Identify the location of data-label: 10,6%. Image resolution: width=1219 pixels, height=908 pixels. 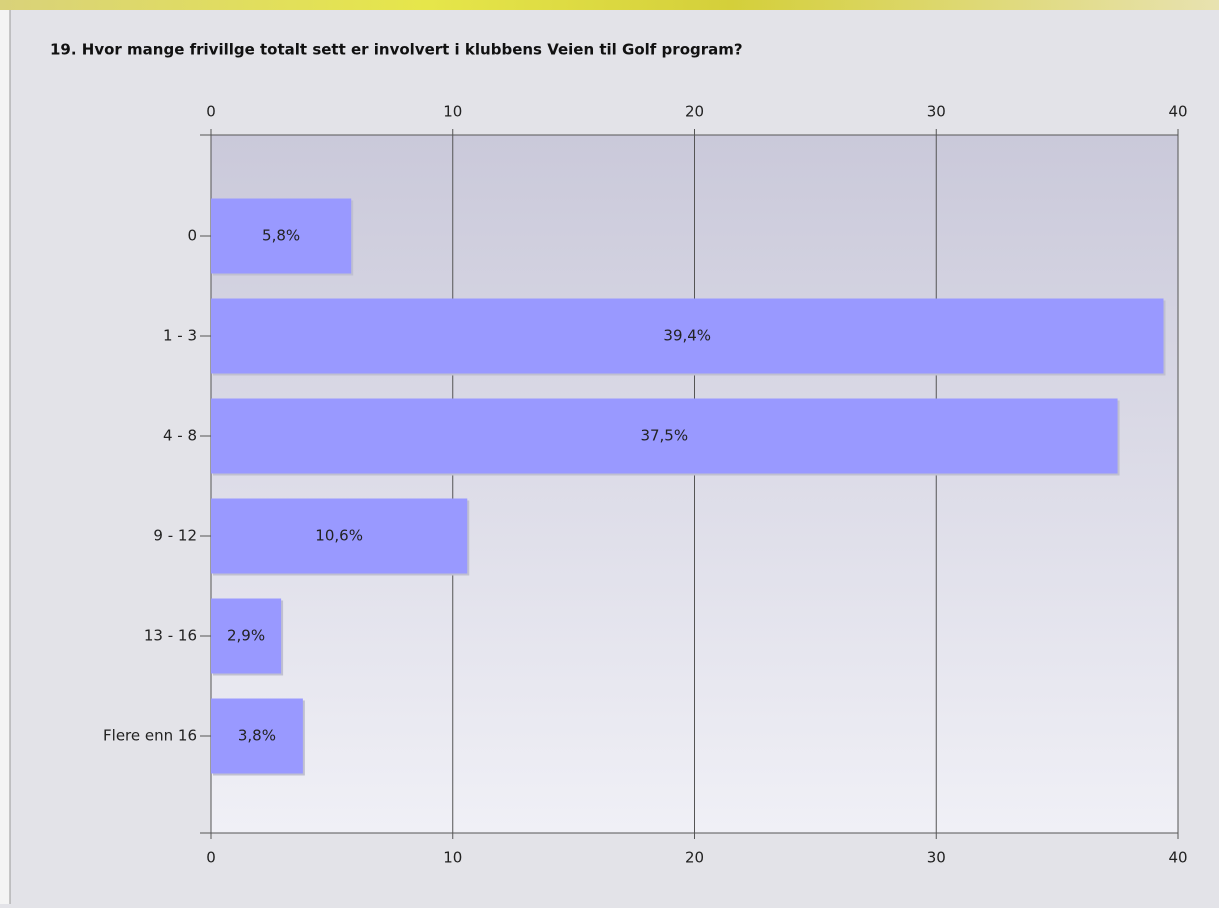
(339, 536).